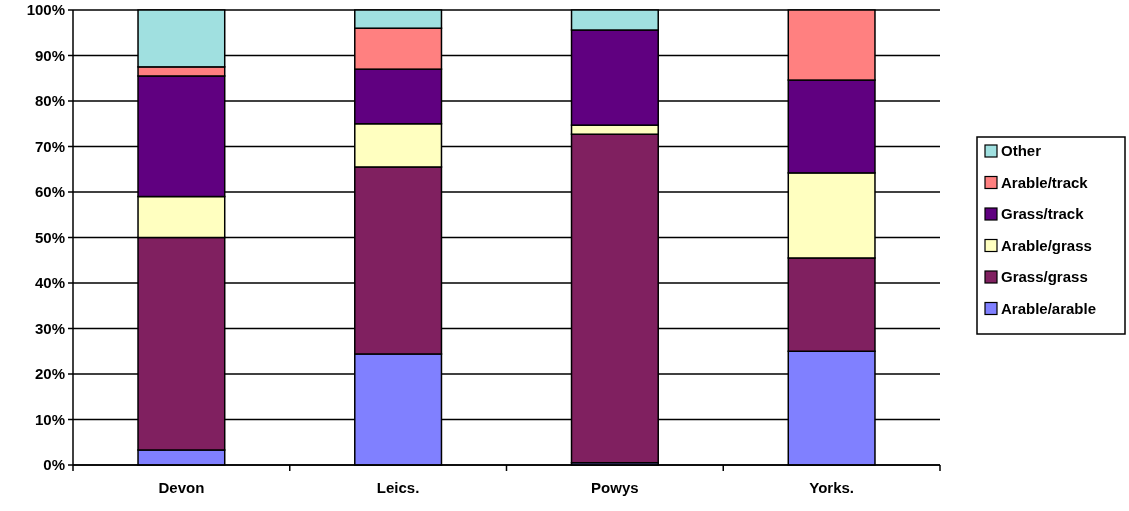 This screenshot has width=1129, height=511. I want to click on y-tick-label: 30%, so click(49, 328).